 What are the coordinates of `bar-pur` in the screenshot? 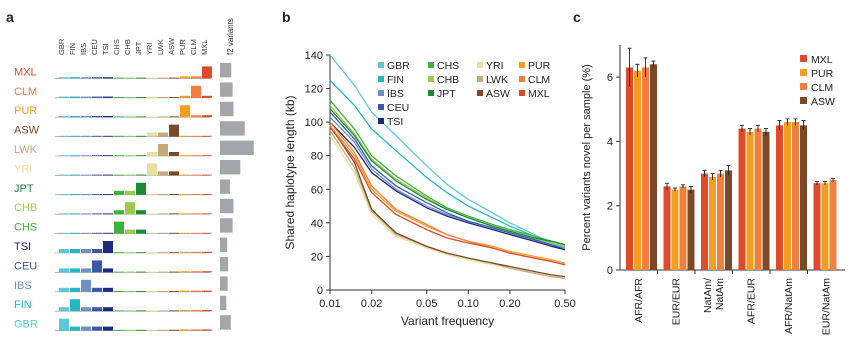 It's located at (637, 170).